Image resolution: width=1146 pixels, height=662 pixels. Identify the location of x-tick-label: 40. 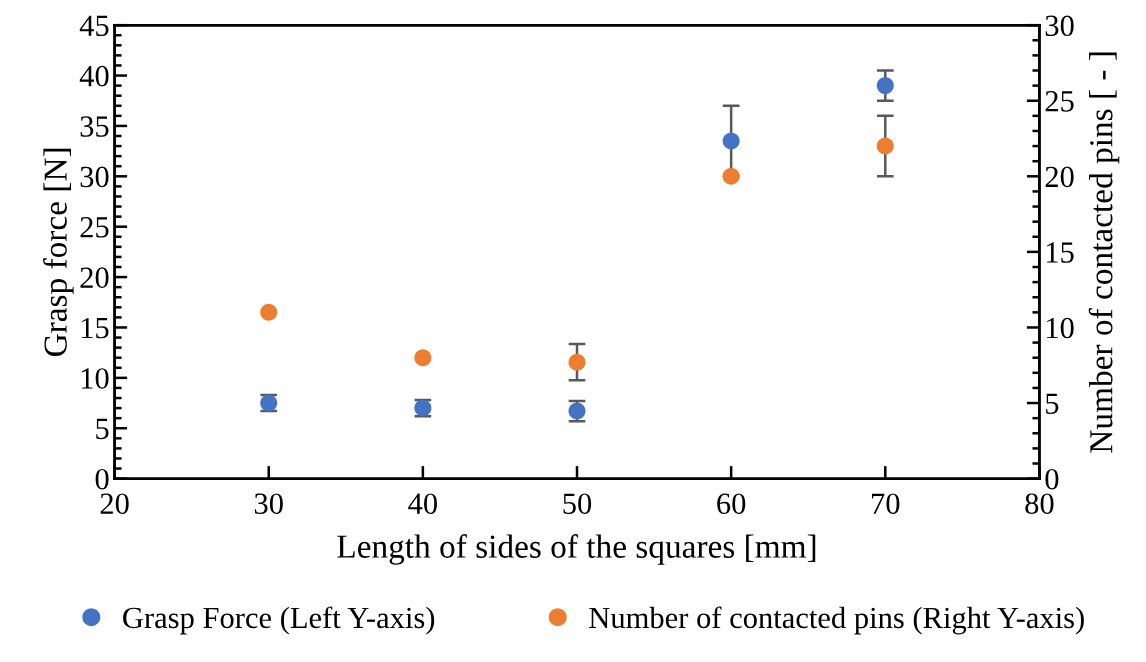
(422, 504).